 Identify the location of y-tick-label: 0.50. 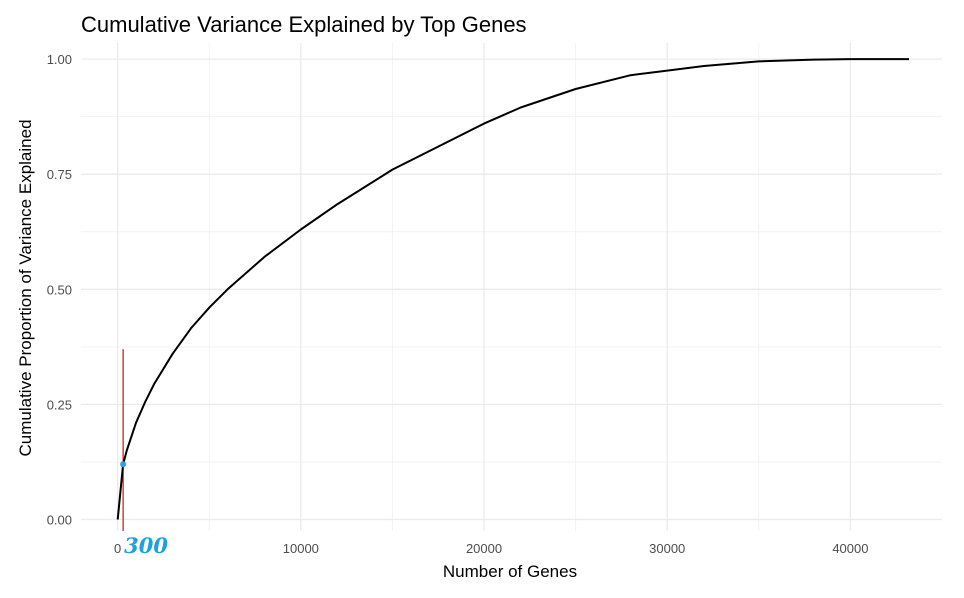
(59, 289).